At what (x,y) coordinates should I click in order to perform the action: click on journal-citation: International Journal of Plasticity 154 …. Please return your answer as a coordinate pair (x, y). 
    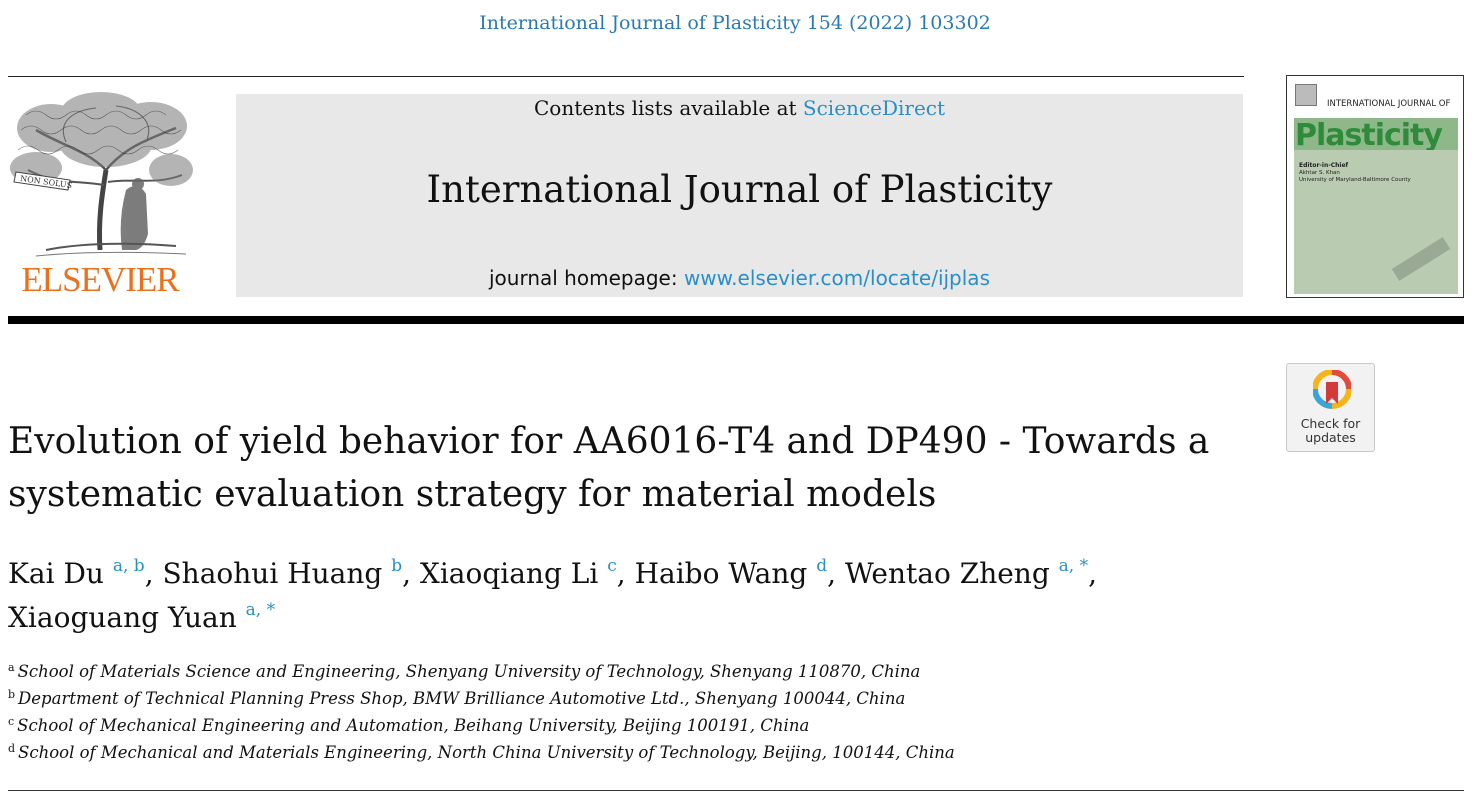
    Looking at the image, I should click on (735, 23).